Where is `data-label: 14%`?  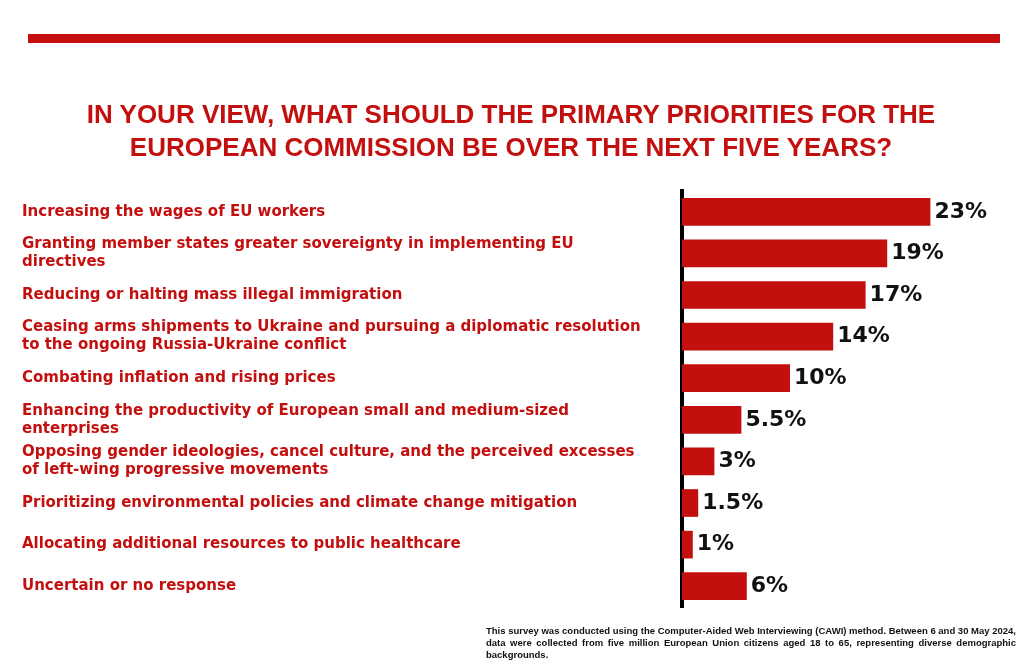
data-label: 14% is located at coordinates (863, 335).